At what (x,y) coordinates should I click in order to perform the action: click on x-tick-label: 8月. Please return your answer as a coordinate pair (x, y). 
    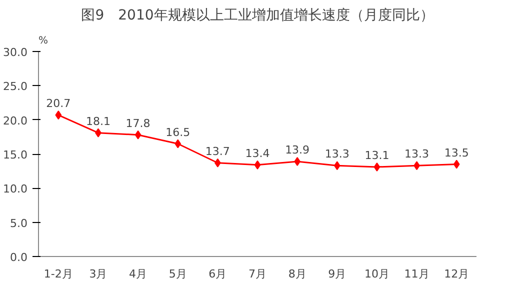
    Looking at the image, I should click on (297, 274).